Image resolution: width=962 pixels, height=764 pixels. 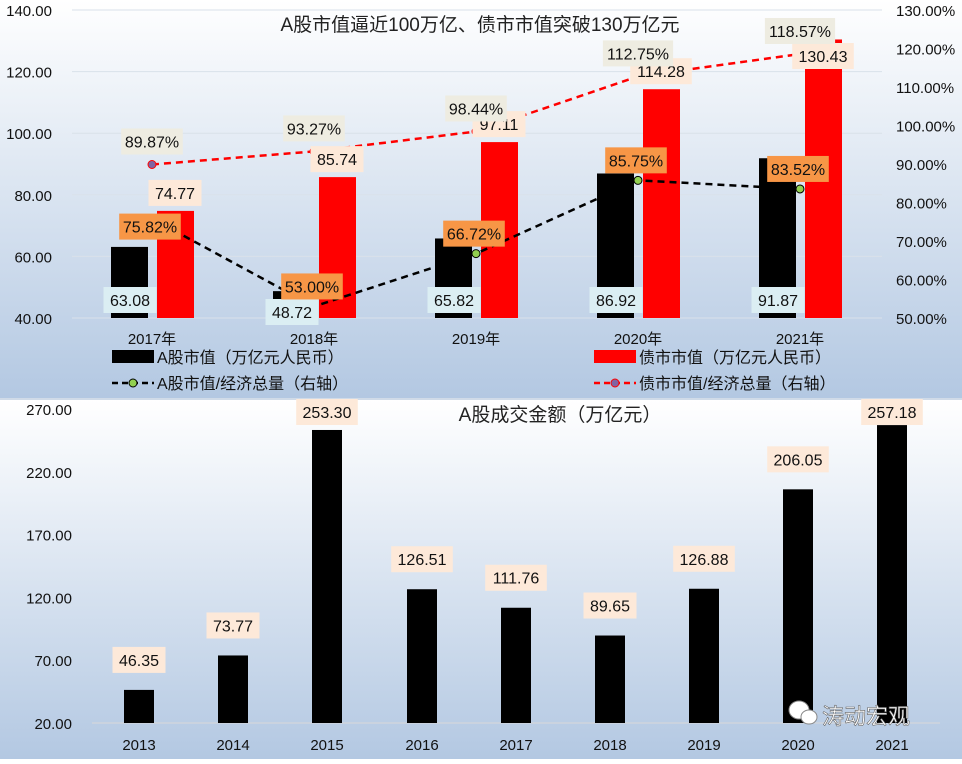 I want to click on y-tick-label: 220.00, so click(x=49, y=473).